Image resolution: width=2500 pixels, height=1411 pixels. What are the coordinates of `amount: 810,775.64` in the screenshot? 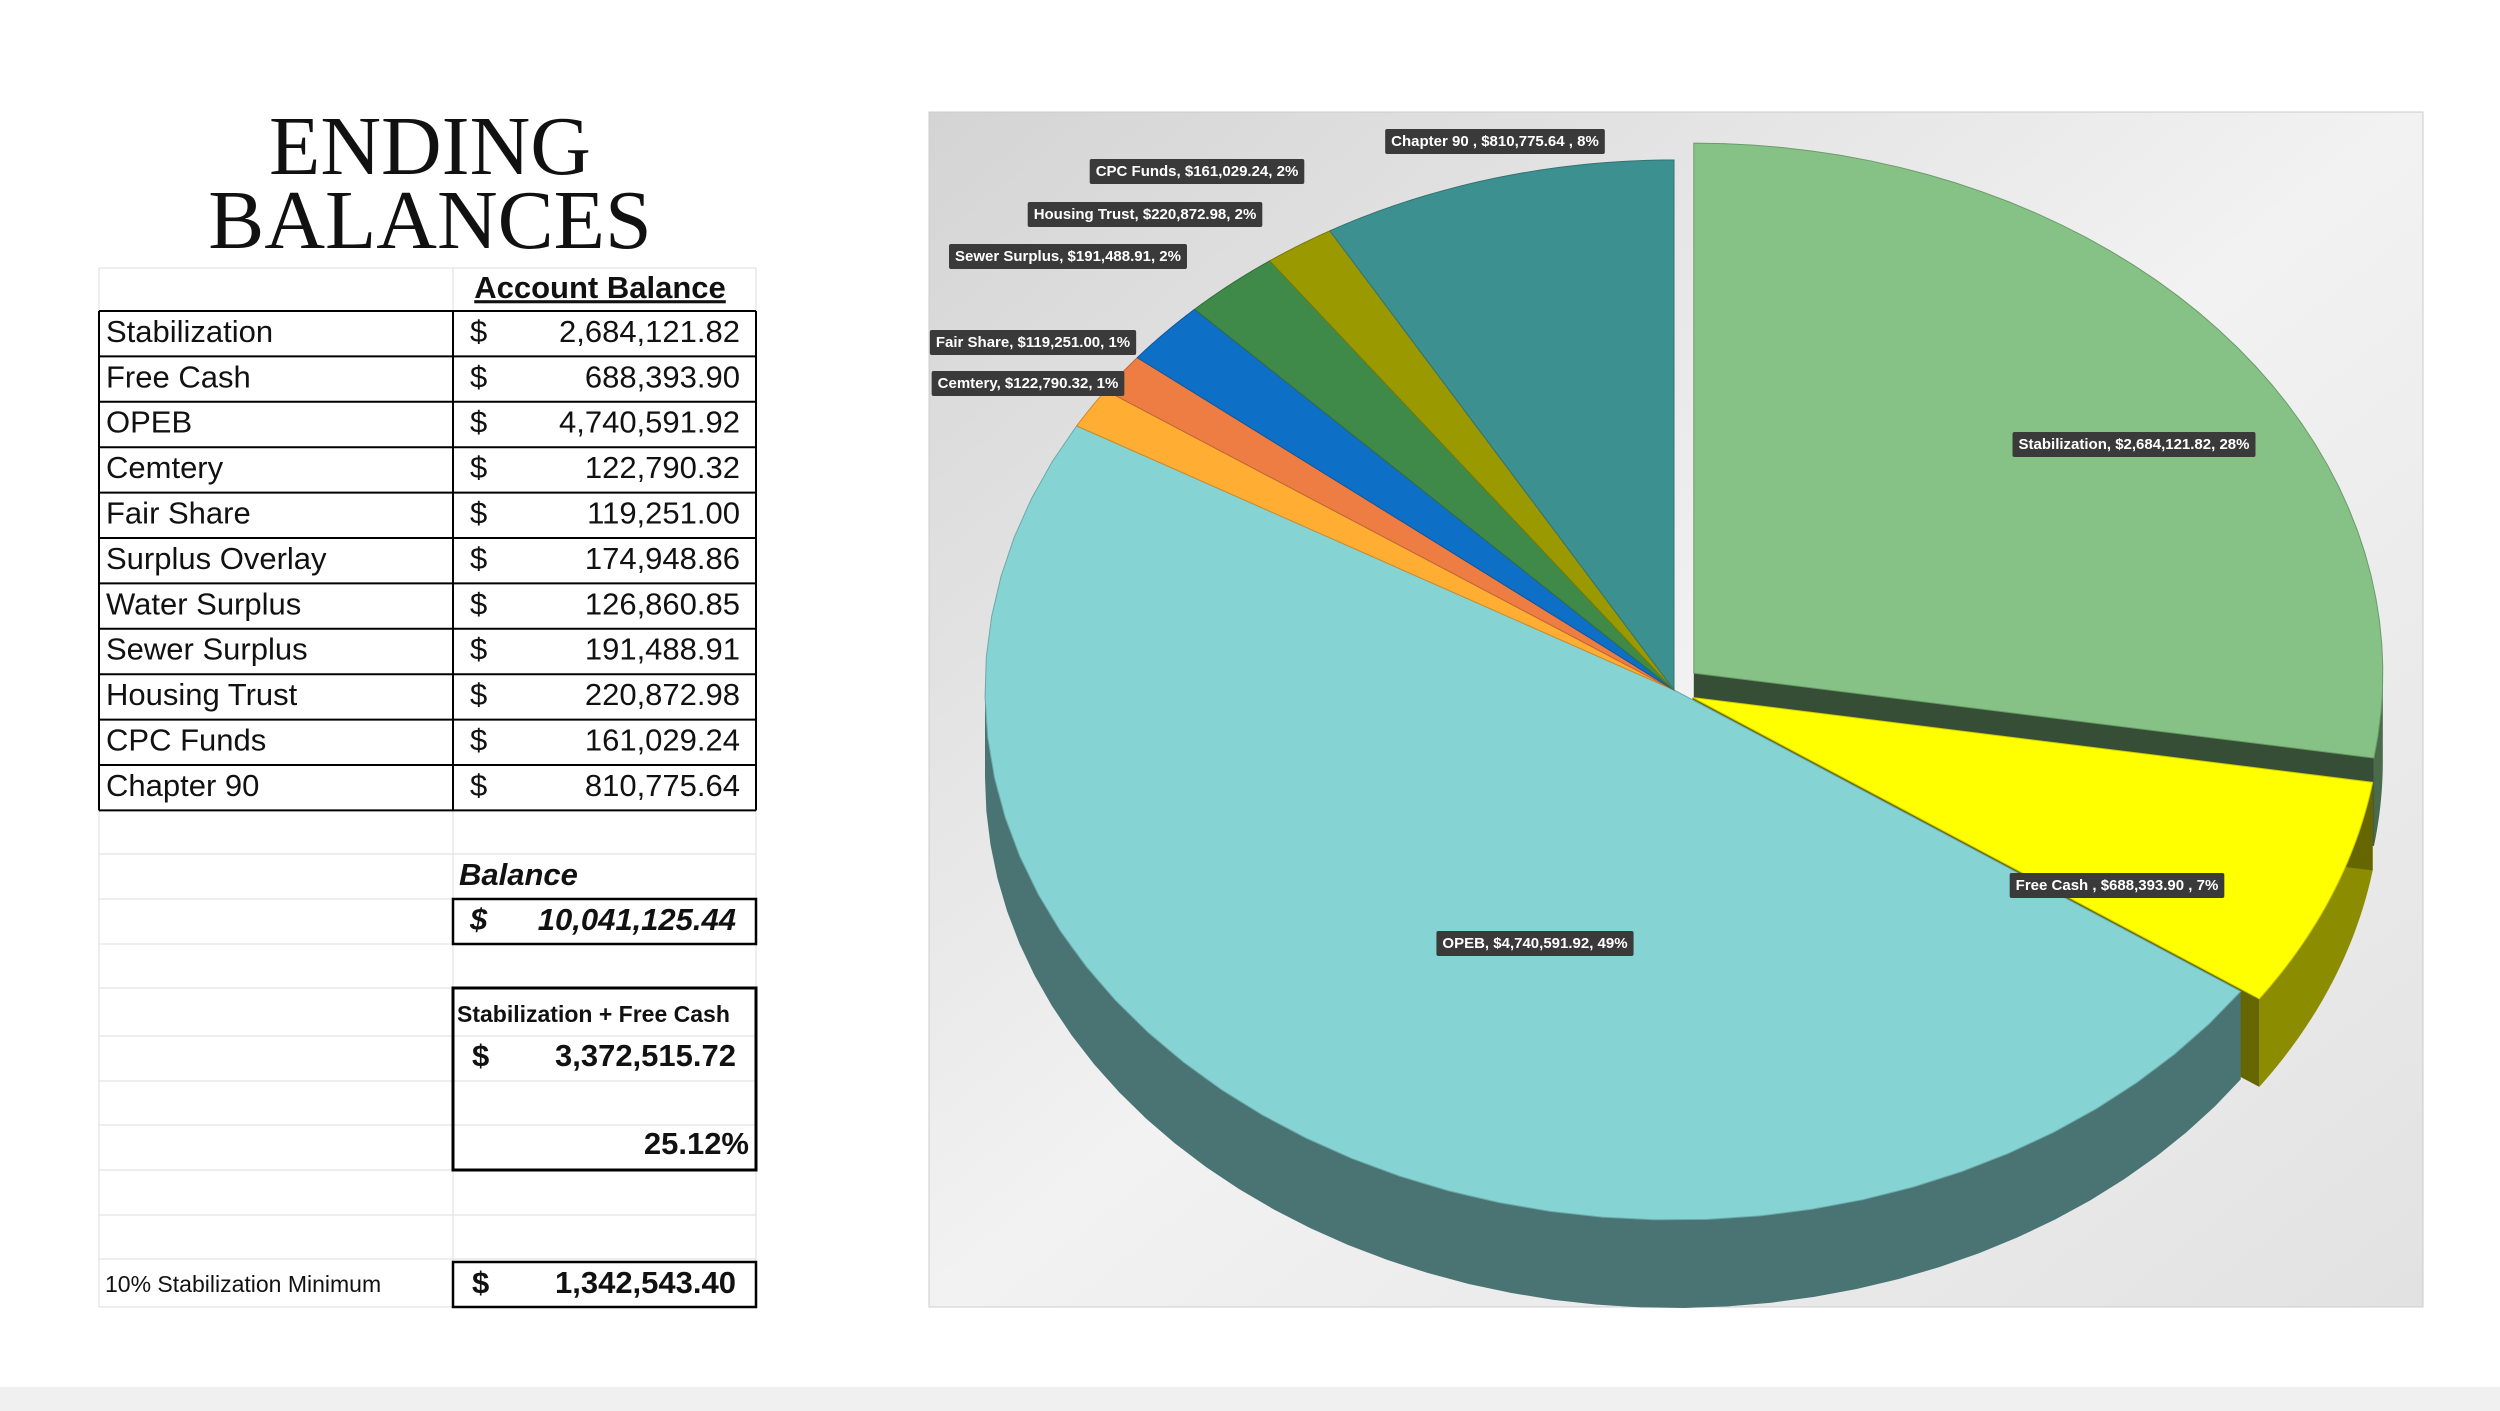 It's located at (662, 785).